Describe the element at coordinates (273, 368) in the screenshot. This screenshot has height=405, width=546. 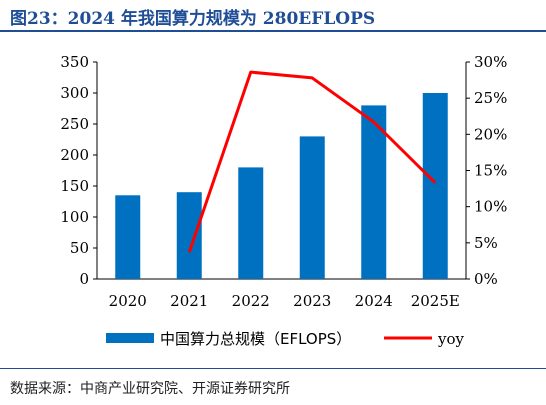
I see `source-rule` at that location.